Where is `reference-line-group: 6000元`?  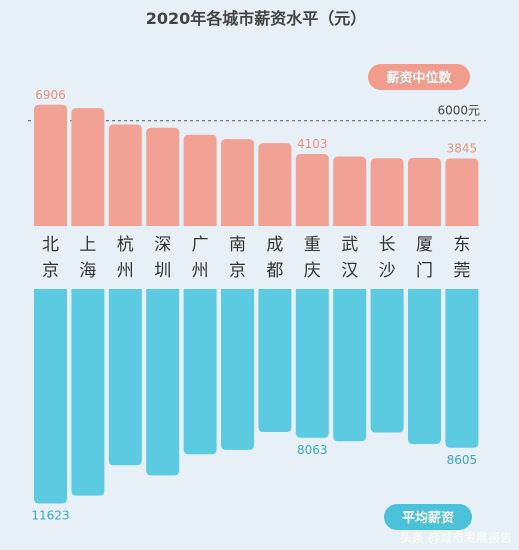
reference-line-group: 6000元 is located at coordinates (257, 113).